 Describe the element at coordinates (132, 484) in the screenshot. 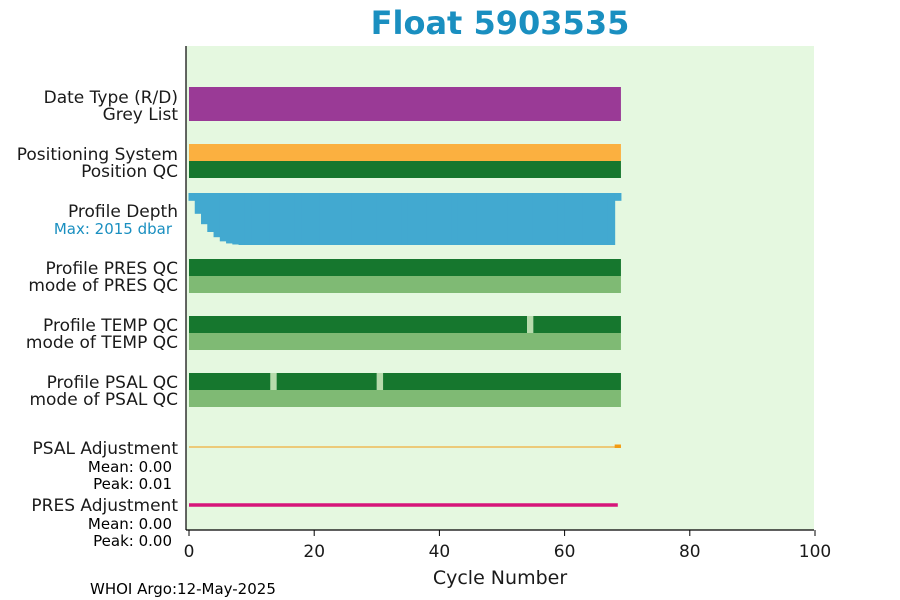

I see `psal-adjustment-peak: Peak: 0.01` at that location.